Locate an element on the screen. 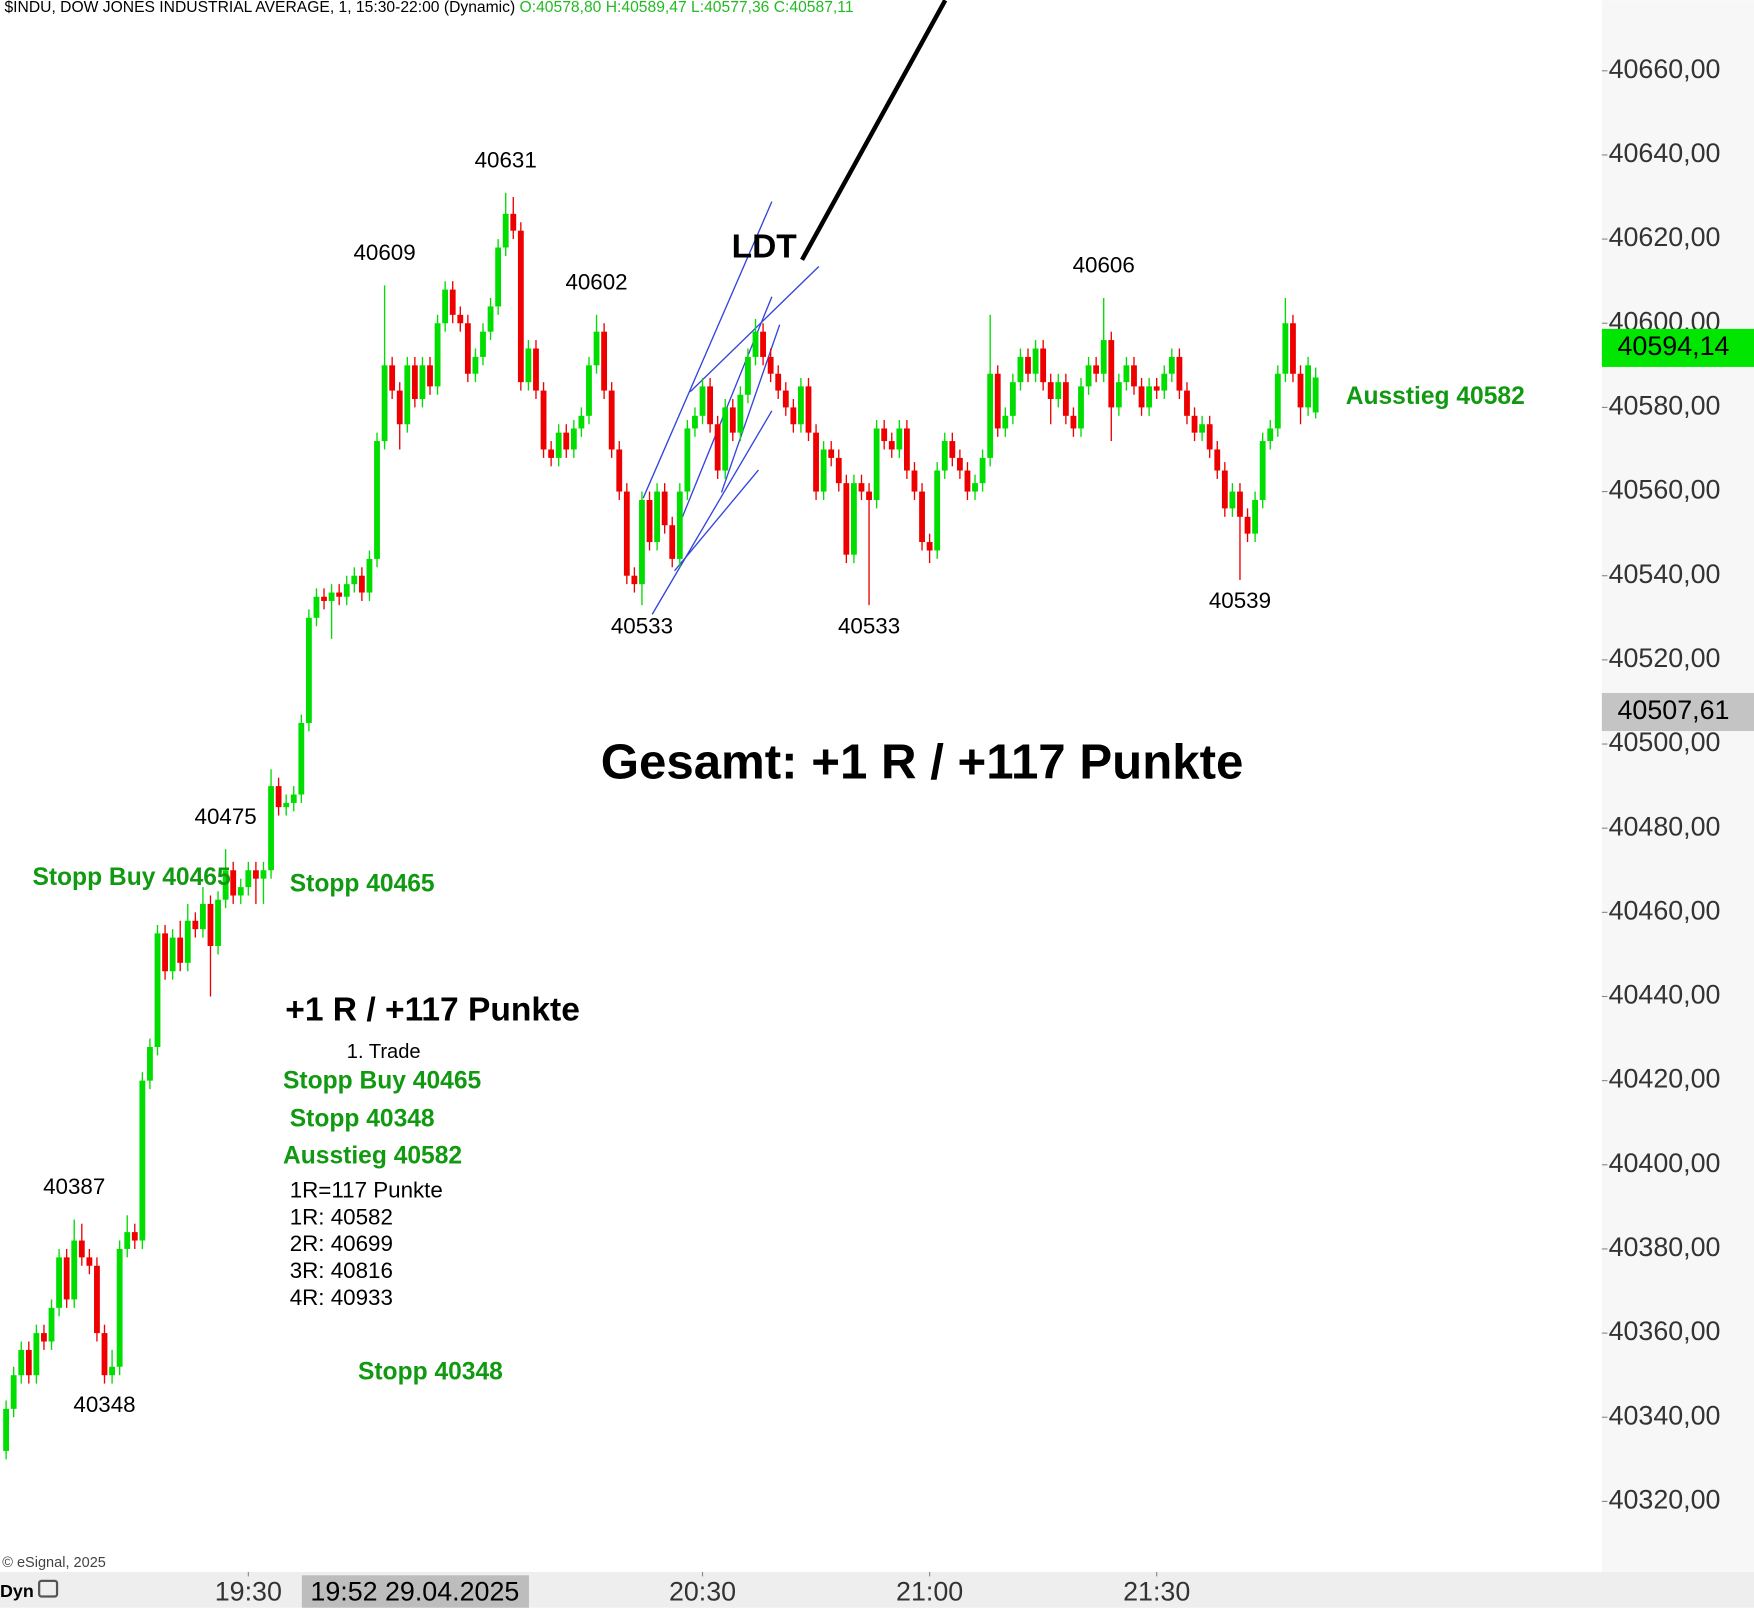 This screenshot has width=1754, height=1608. annotation: 1R=117 Punkte is located at coordinates (366, 1190).